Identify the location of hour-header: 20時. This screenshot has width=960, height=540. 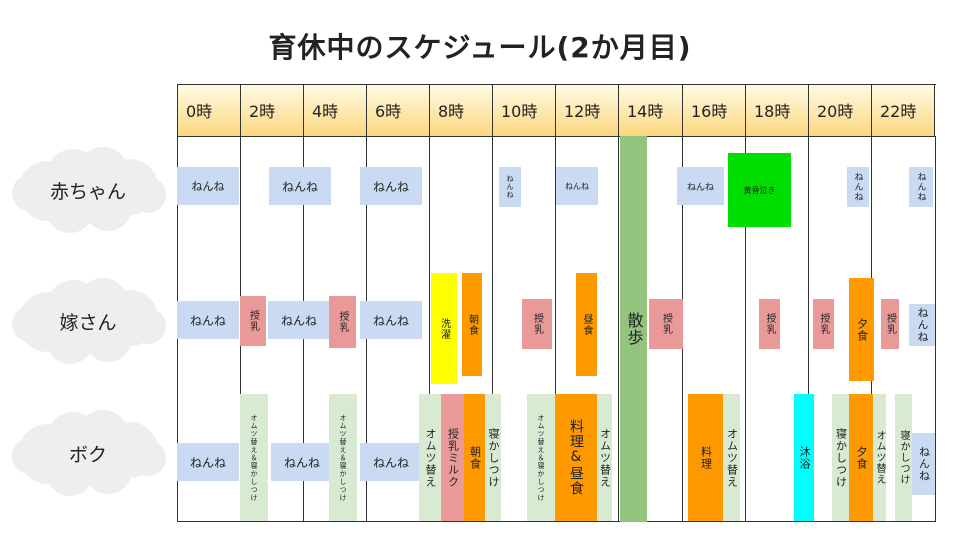
(839, 110).